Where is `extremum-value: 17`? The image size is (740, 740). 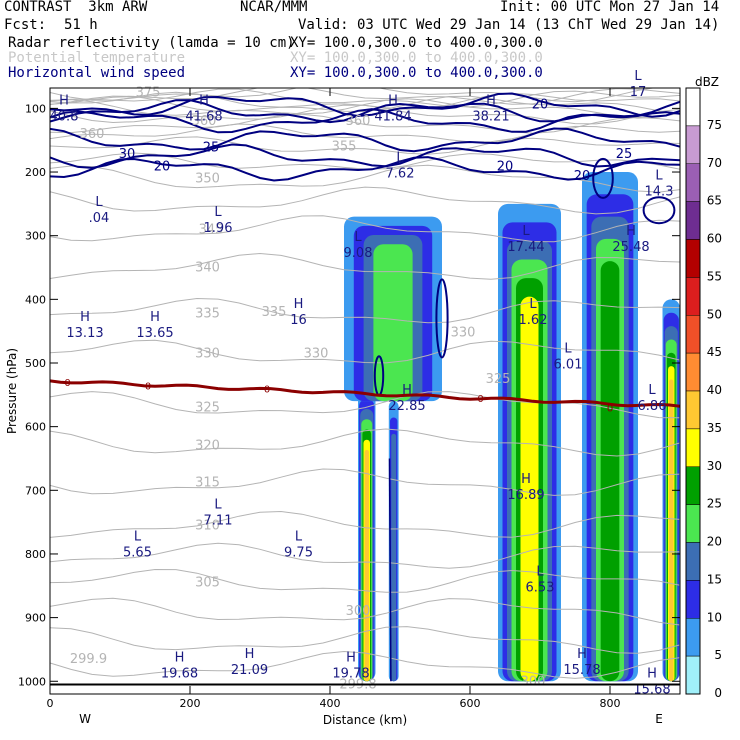
extremum-value: 17 is located at coordinates (638, 92).